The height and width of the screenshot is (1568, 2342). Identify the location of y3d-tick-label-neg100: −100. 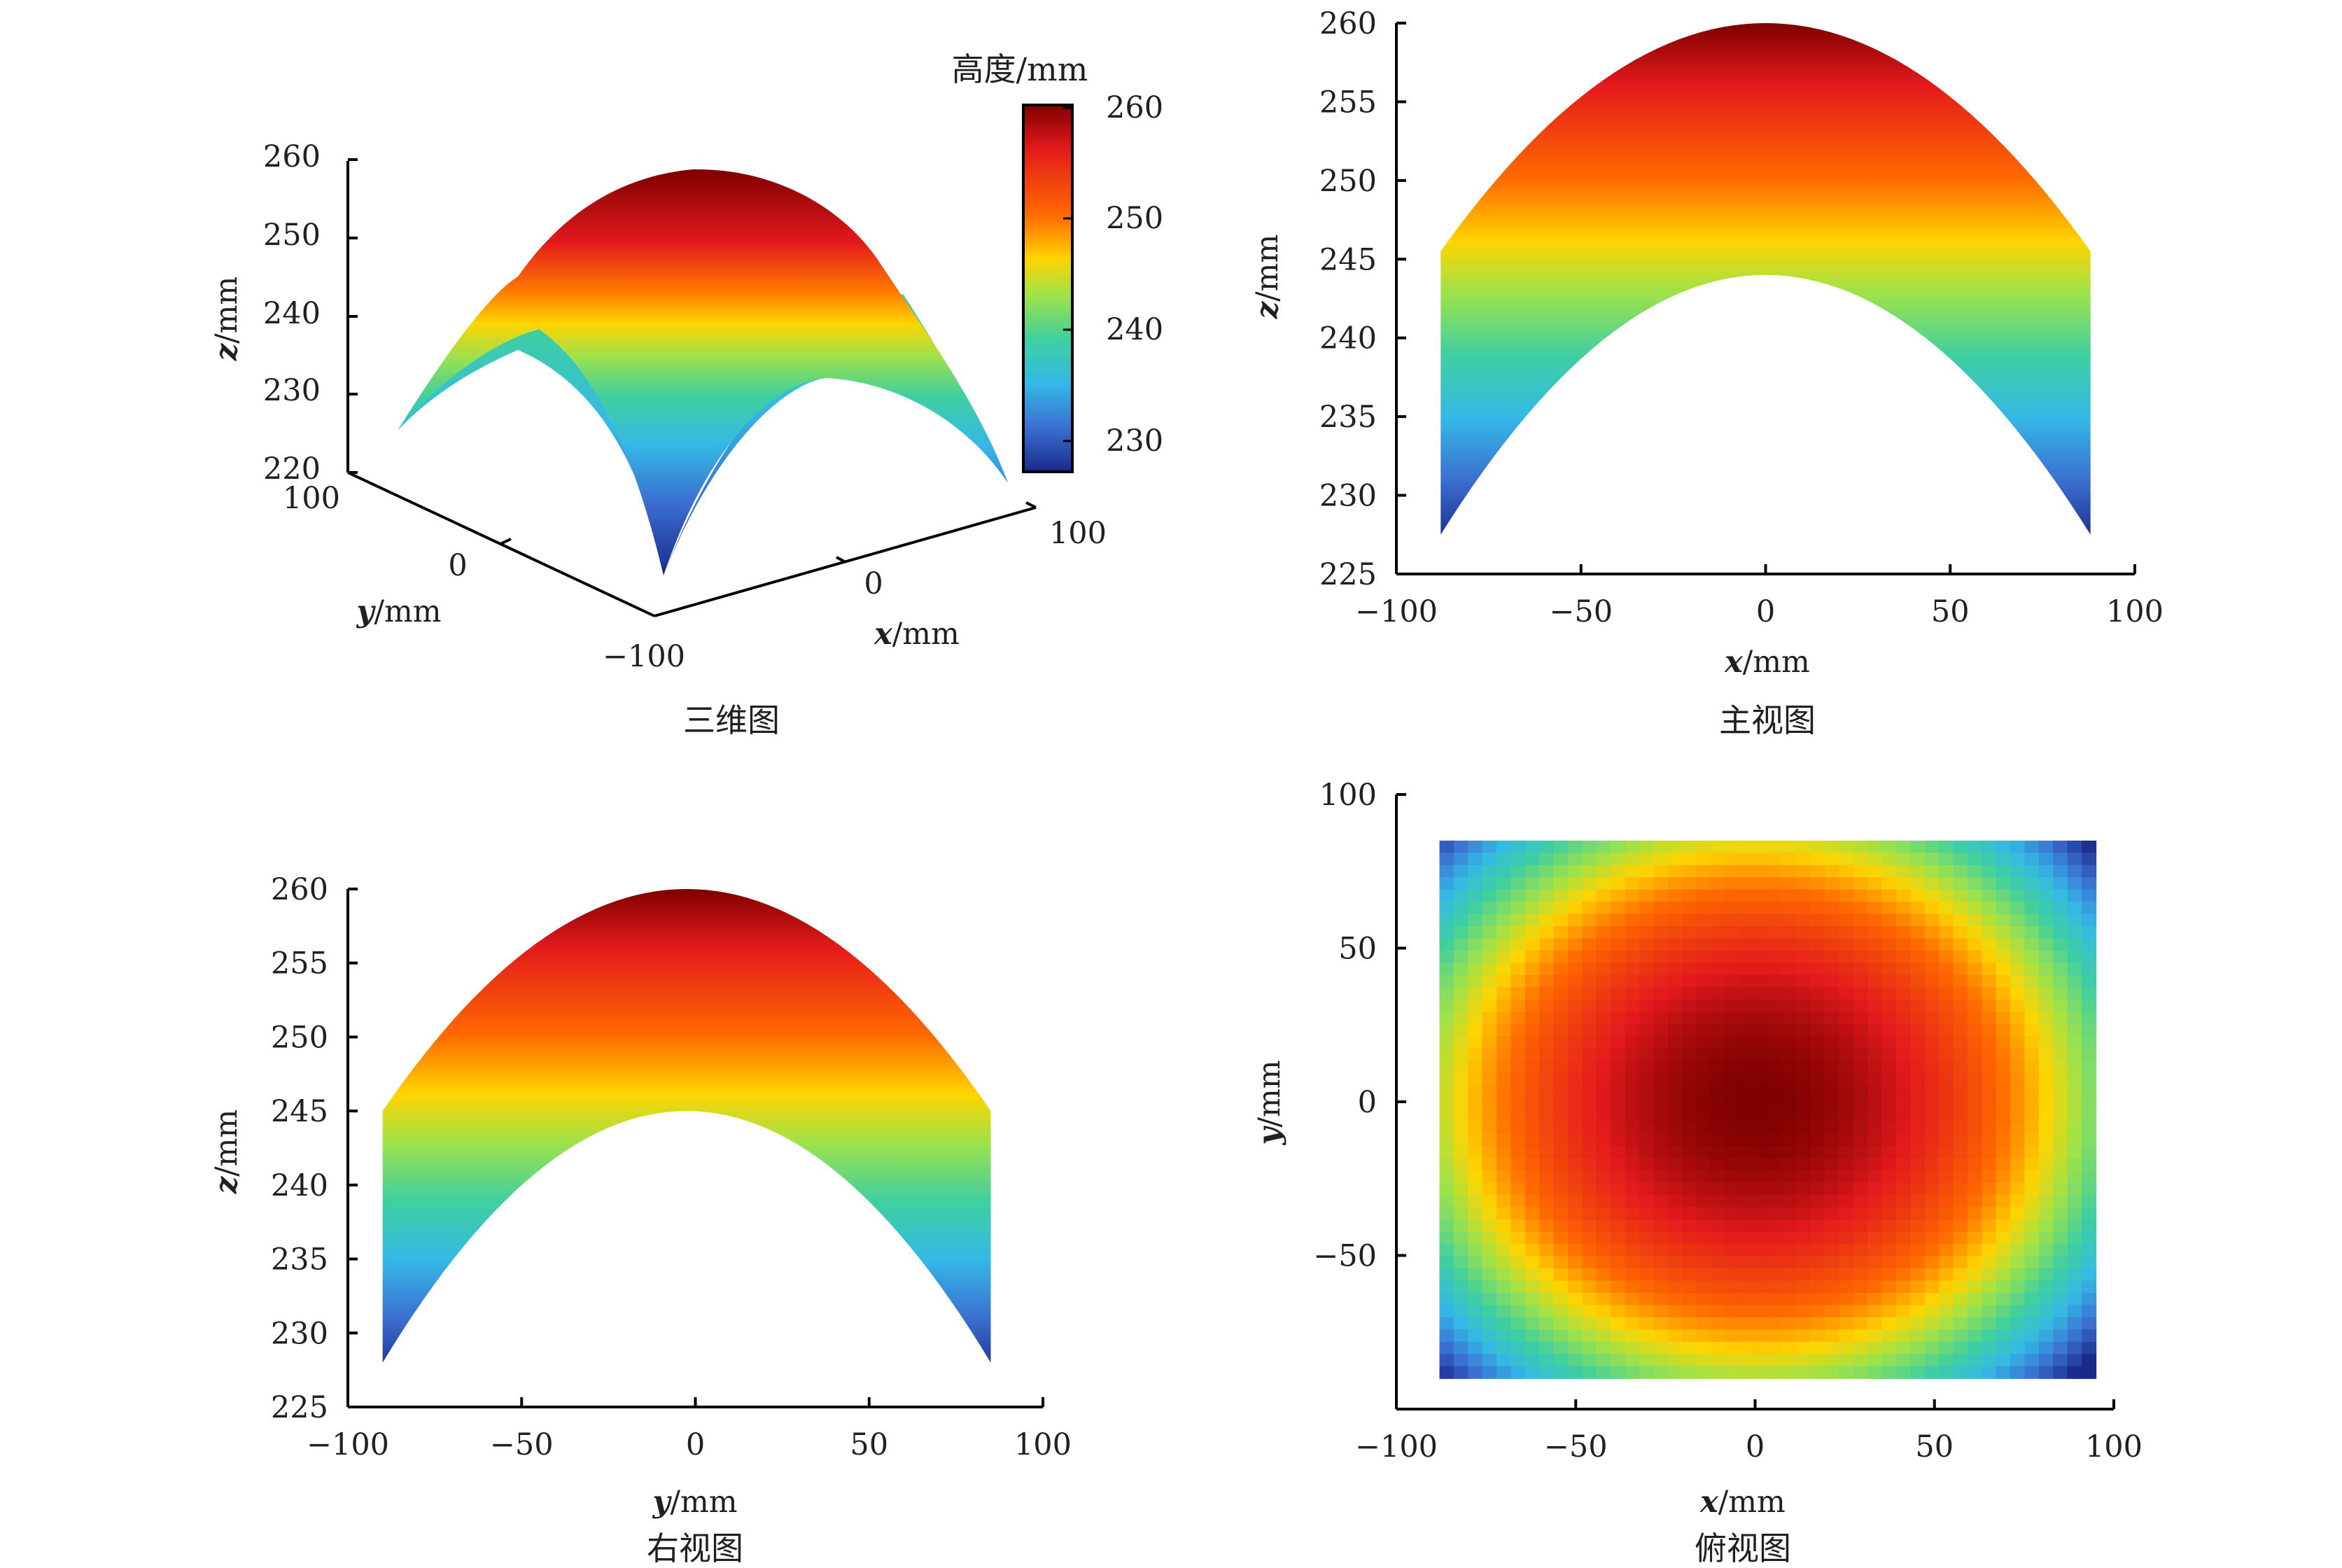
(644, 656).